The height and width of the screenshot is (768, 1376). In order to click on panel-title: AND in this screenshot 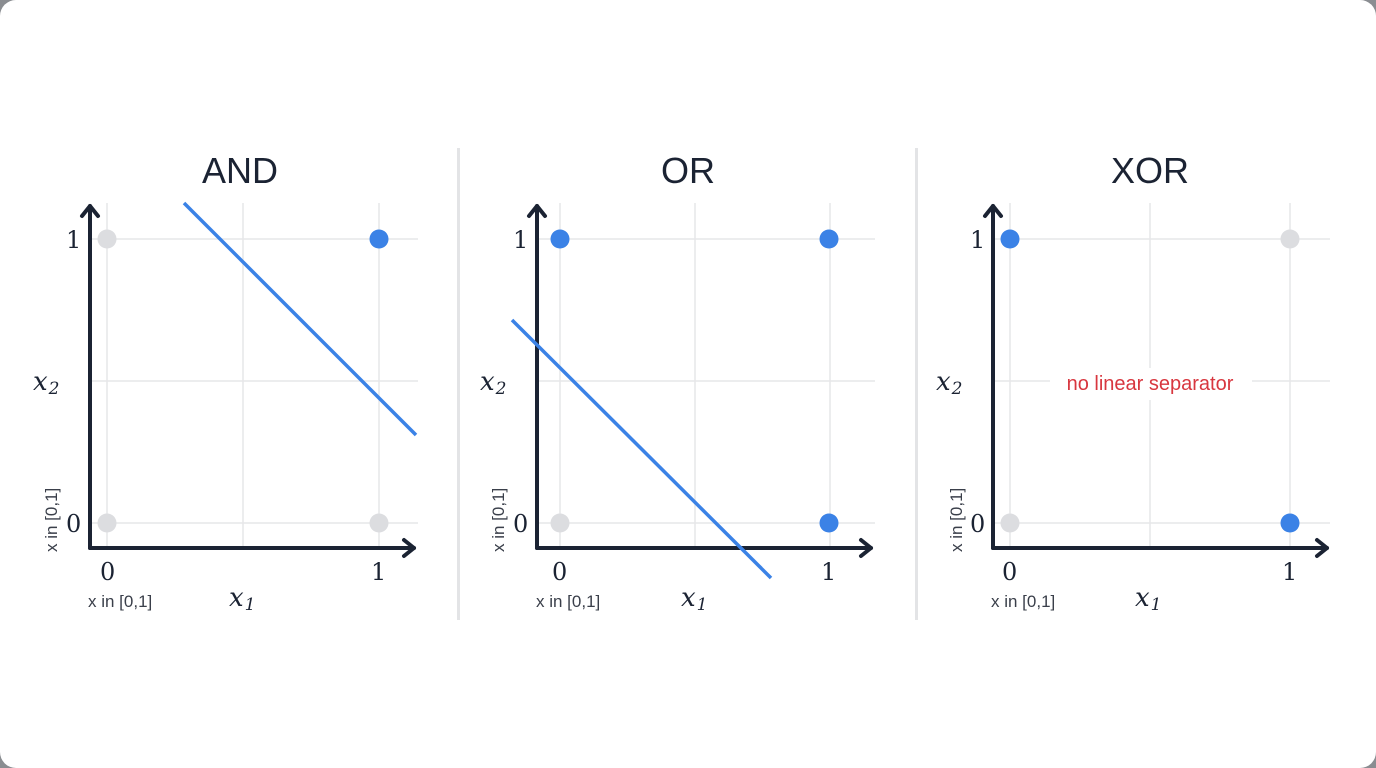, I will do `click(239, 170)`.